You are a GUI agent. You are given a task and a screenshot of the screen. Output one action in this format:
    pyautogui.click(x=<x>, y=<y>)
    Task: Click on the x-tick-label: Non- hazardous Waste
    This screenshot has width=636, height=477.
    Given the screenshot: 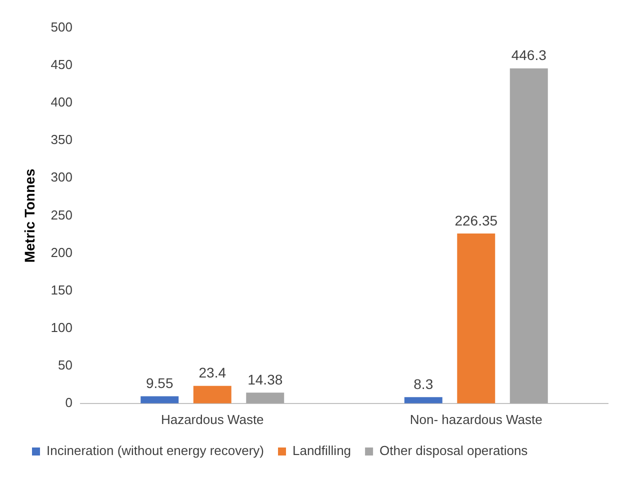 What is the action you would take?
    pyautogui.click(x=476, y=419)
    